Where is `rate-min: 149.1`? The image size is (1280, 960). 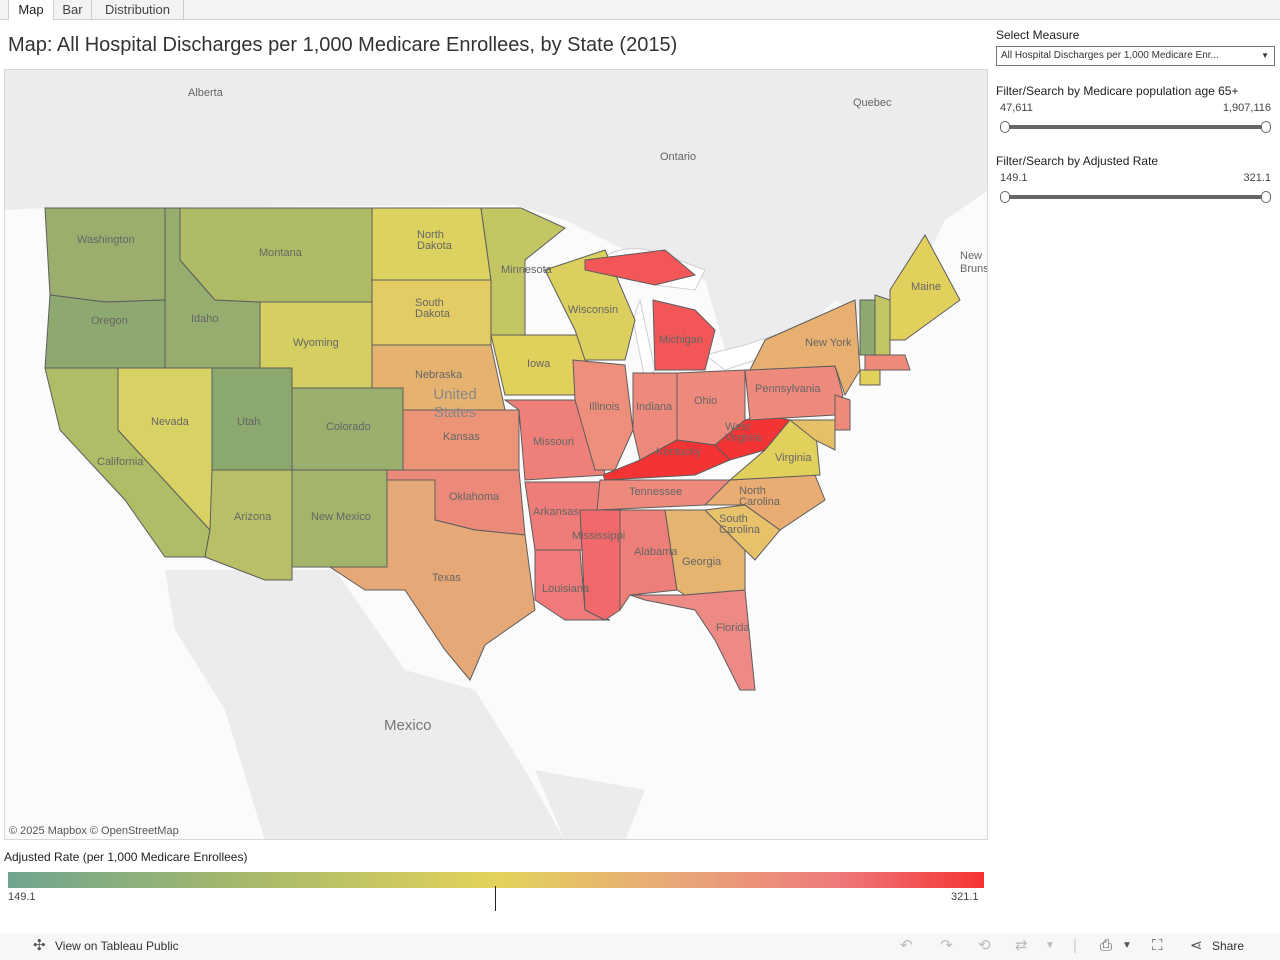
rate-min: 149.1 is located at coordinates (1014, 178).